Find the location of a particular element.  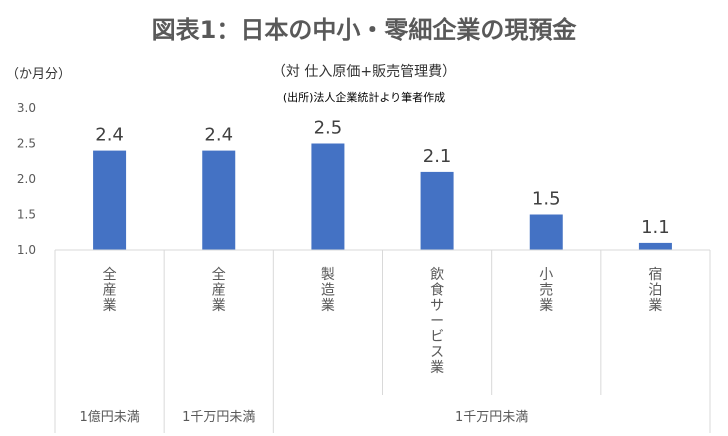

y-tick-label: 3.0 is located at coordinates (26, 108).